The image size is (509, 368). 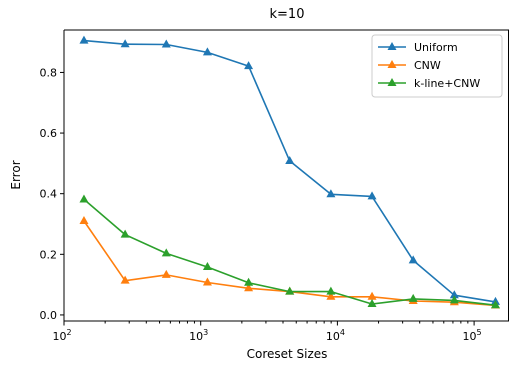 I want to click on x-tick-exponent: 3, so click(x=205, y=332).